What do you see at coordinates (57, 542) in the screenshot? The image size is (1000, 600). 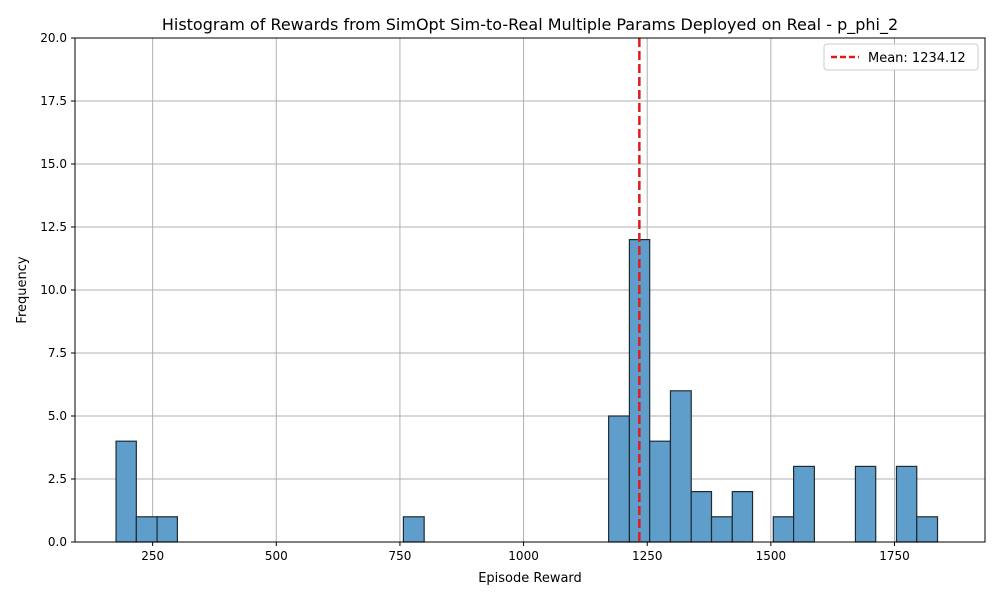 I see `y-tick-label: 0.0` at bounding box center [57, 542].